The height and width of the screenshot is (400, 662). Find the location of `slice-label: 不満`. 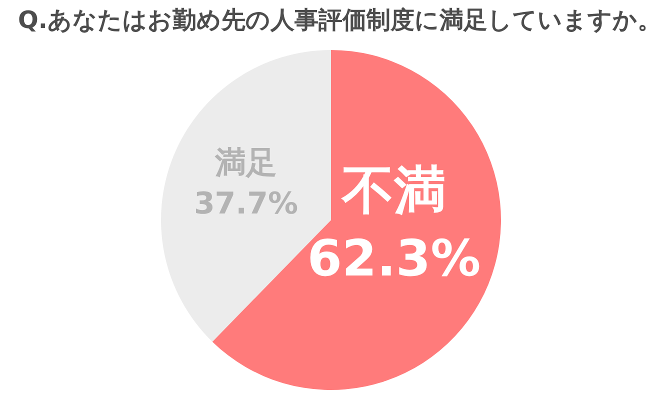

slice-label: 不満 is located at coordinates (393, 191).